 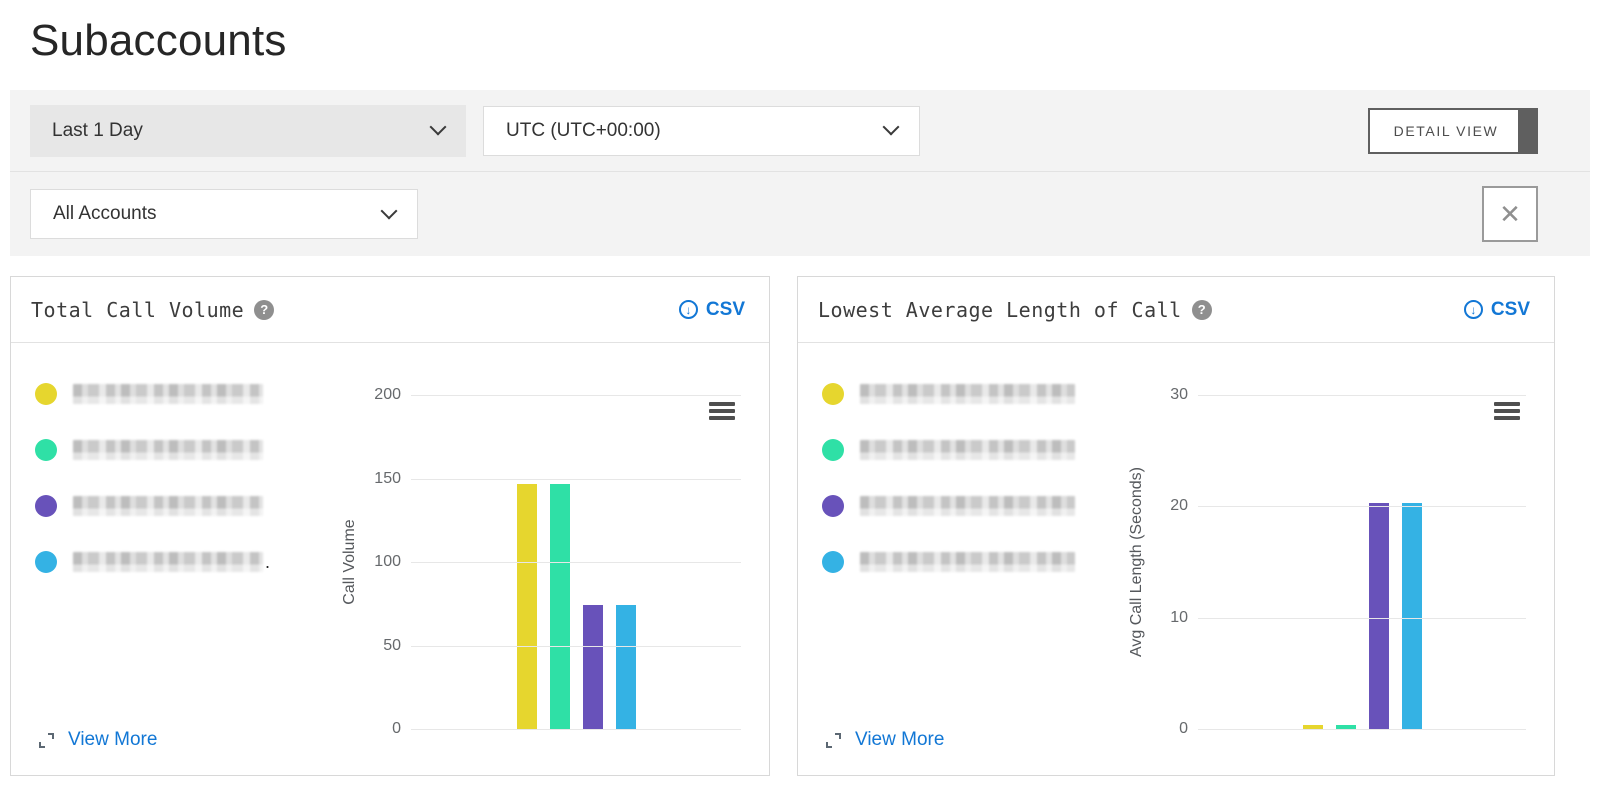 I want to click on filter-row-accounts: All Accounts ✕, so click(x=800, y=214).